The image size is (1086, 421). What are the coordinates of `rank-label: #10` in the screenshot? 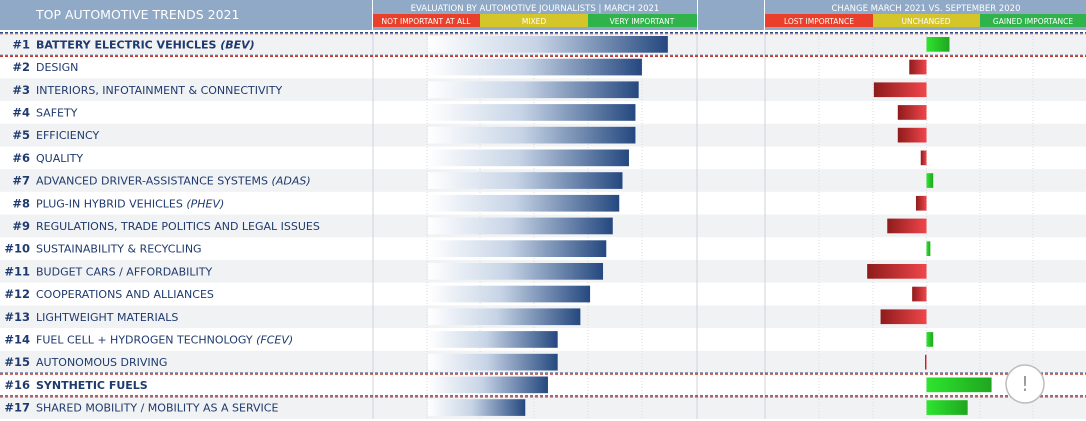 It's located at (17, 249).